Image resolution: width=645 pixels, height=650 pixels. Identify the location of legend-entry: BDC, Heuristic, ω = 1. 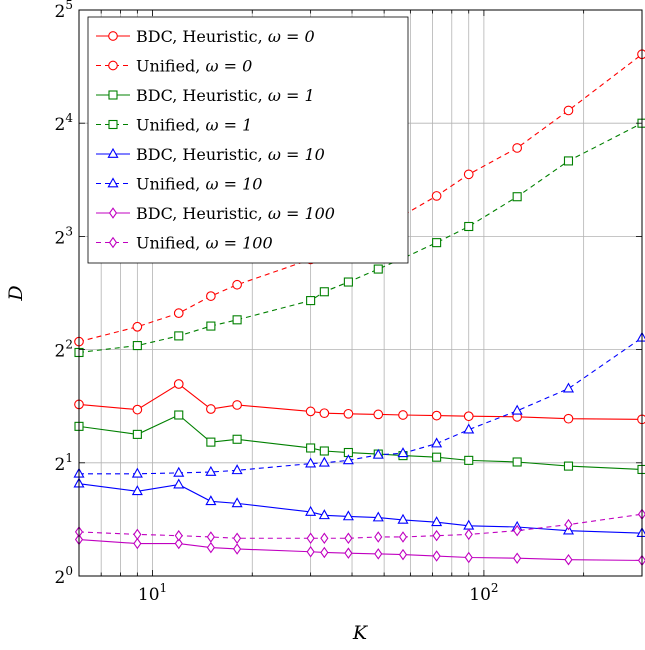
(205, 95).